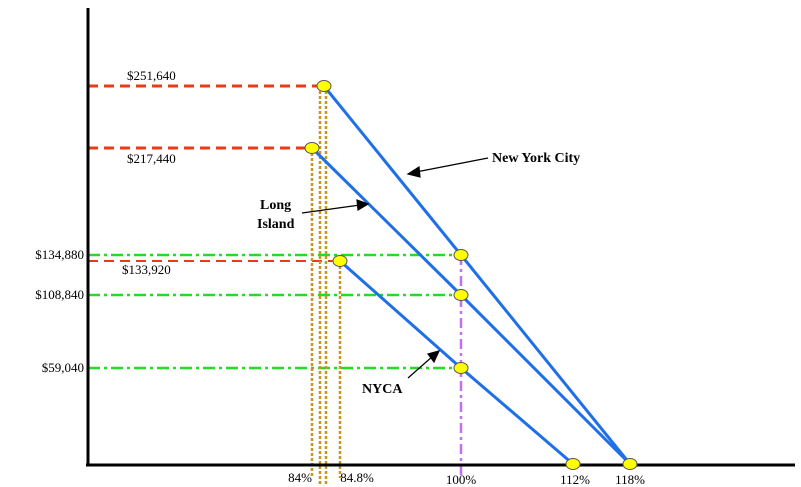 This screenshot has width=801, height=487. Describe the element at coordinates (151, 158) in the screenshot. I see `label-217440: $217,440` at that location.